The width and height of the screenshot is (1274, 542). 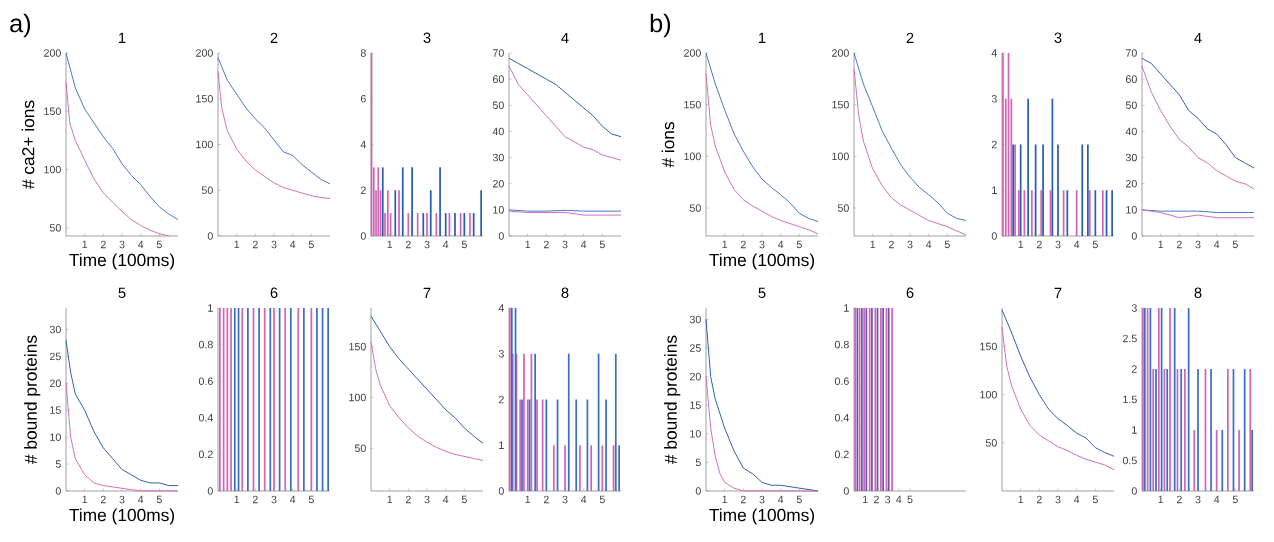 What do you see at coordinates (1130, 338) in the screenshot?
I see `y-tick-label: 2.5` at bounding box center [1130, 338].